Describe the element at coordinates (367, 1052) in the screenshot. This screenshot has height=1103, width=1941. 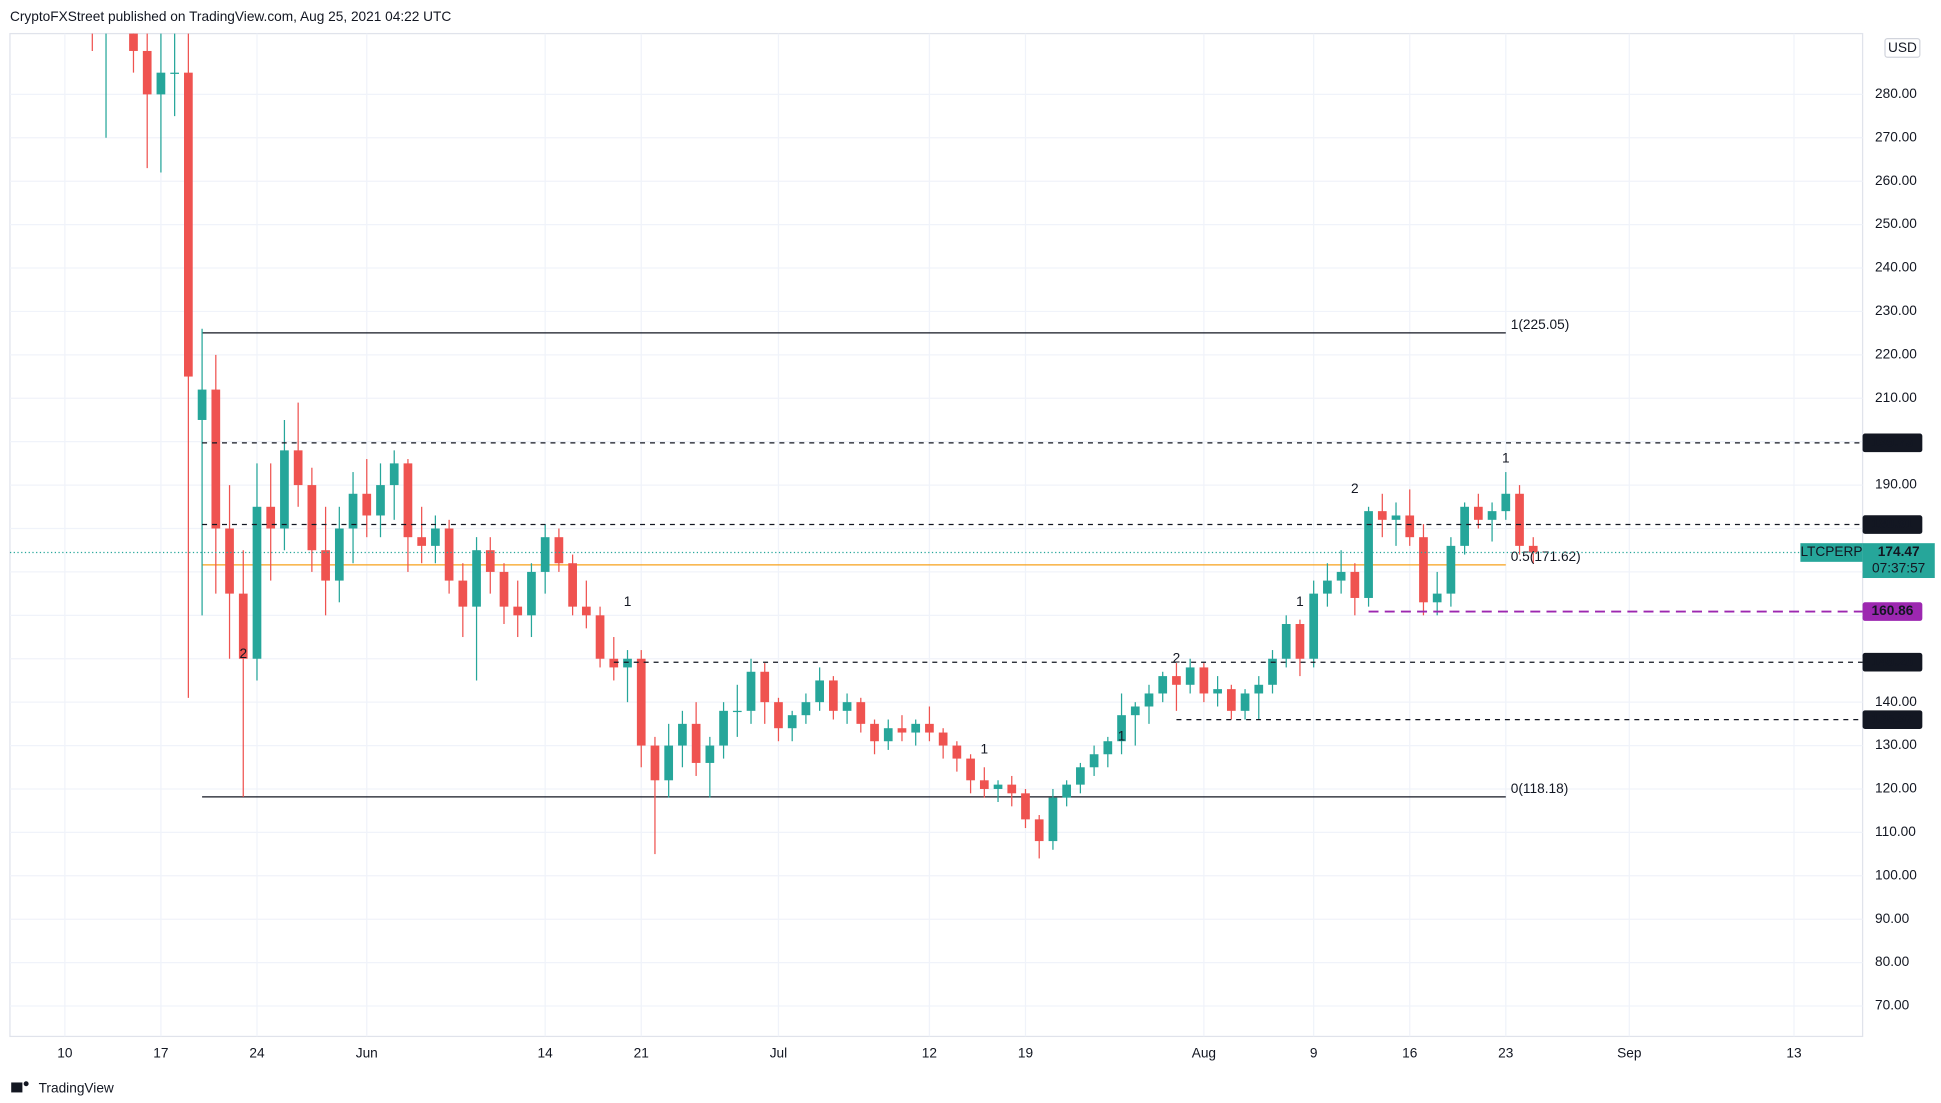
I see `x-tick-label: Jun` at that location.